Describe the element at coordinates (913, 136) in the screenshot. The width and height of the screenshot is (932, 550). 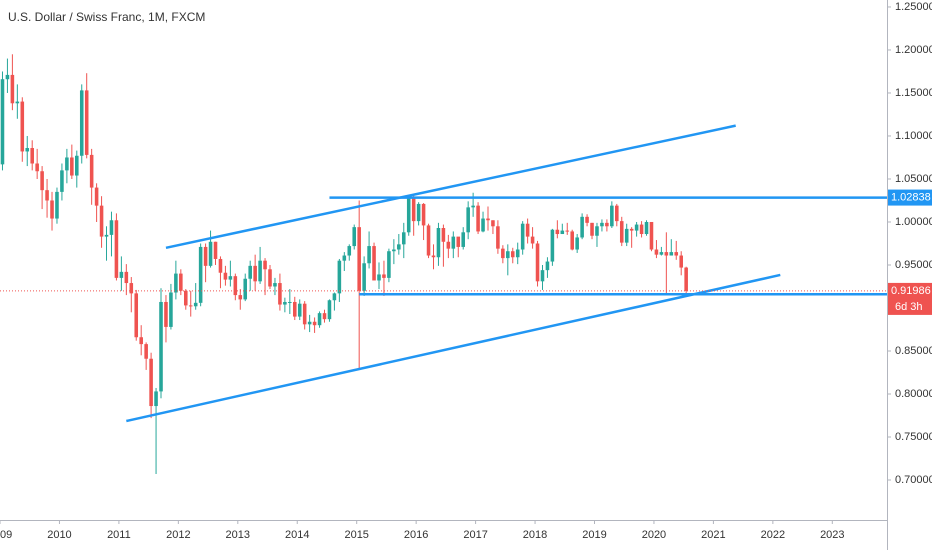
I see `y-tick-label: 1.10000` at that location.